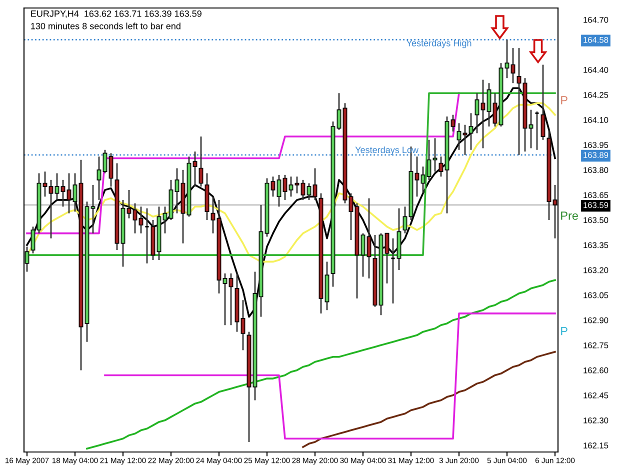 The height and width of the screenshot is (469, 625). Describe the element at coordinates (596, 295) in the screenshot. I see `y-tick-label: 163.05` at that location.